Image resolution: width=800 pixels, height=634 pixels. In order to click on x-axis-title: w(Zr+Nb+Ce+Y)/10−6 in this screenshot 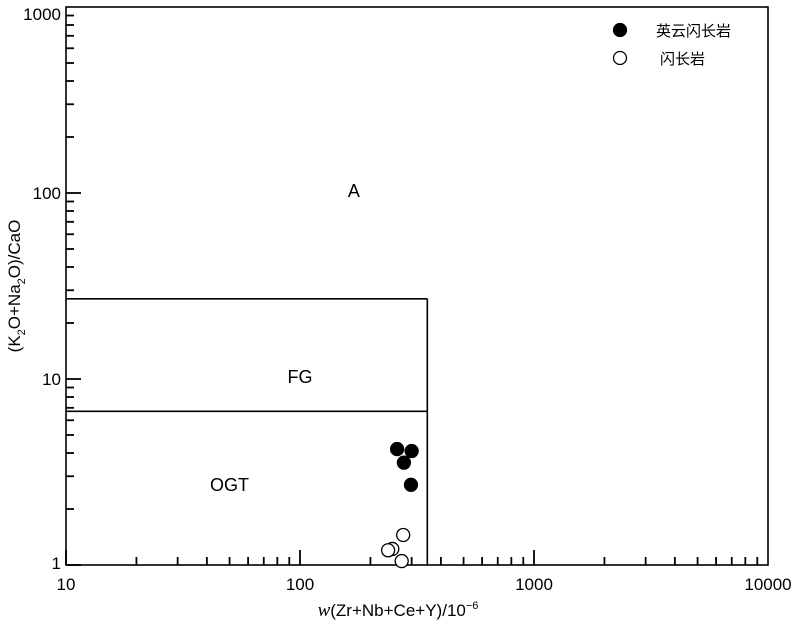, I will do `click(398, 610)`.